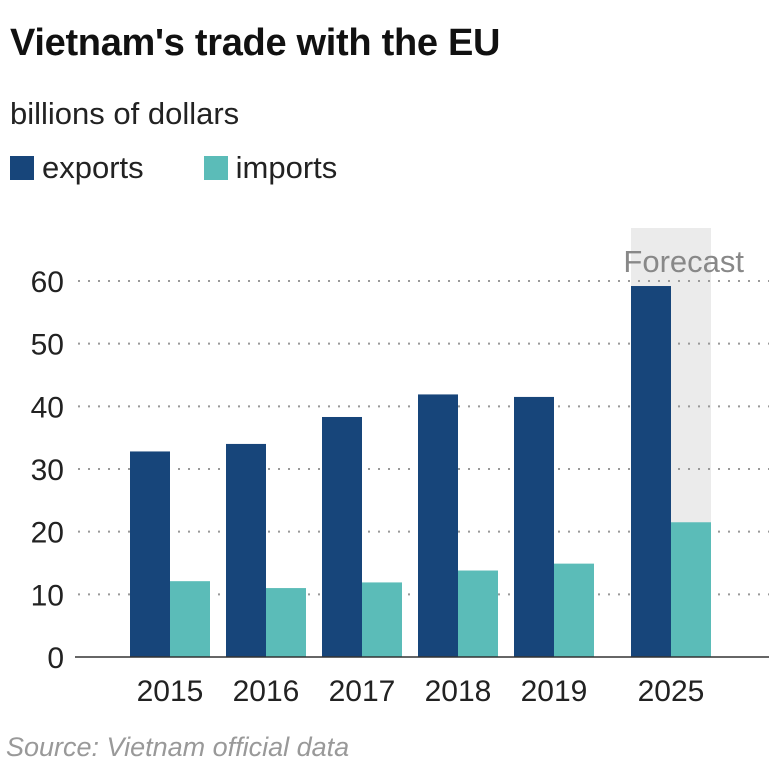  What do you see at coordinates (438, 525) in the screenshot?
I see `bar-exports-2018` at bounding box center [438, 525].